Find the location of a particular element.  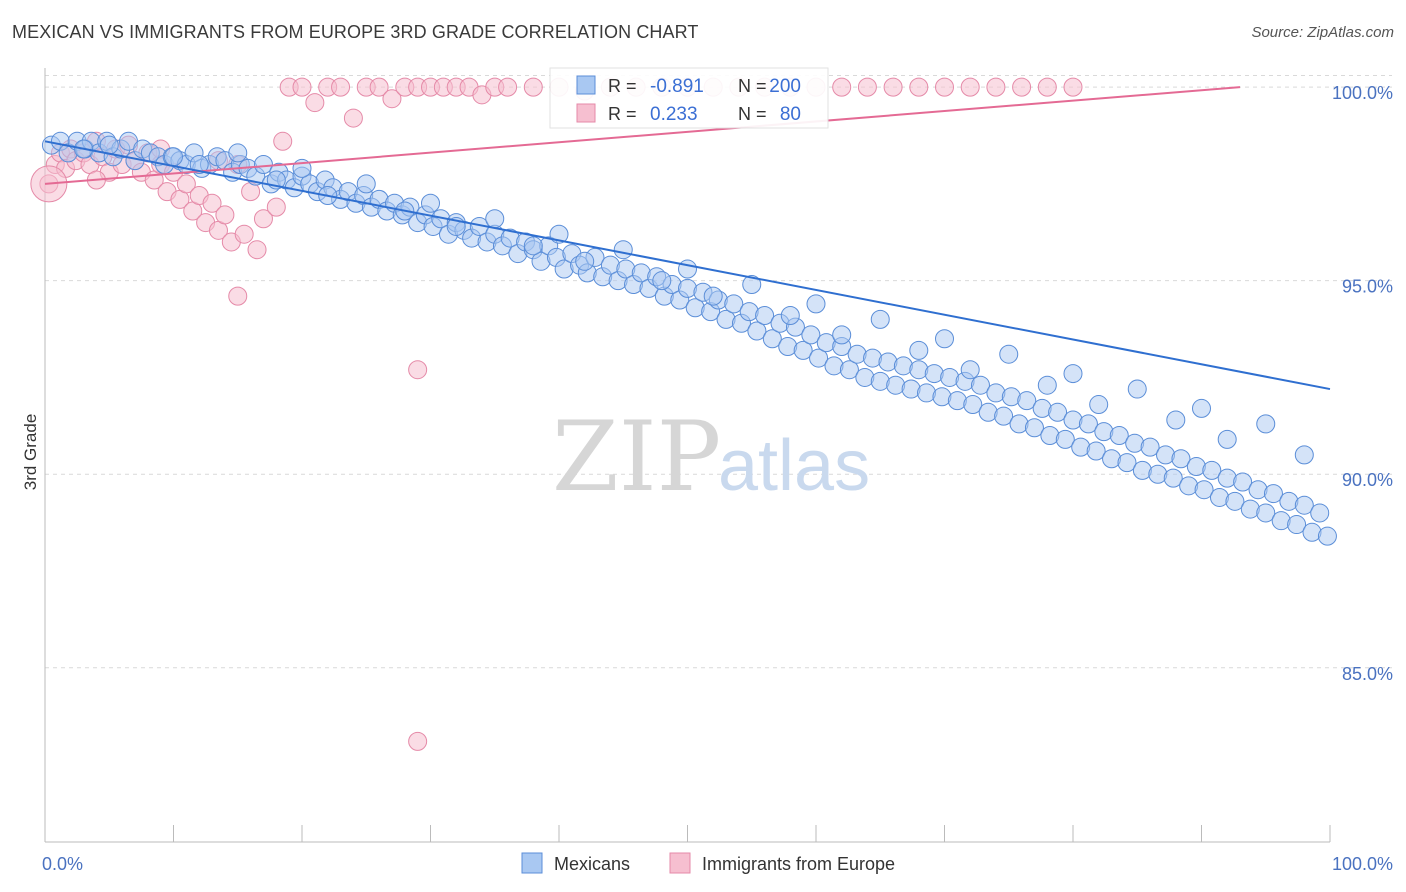

x-tick-labels: 0.0% 100.0% is located at coordinates (717, 864).